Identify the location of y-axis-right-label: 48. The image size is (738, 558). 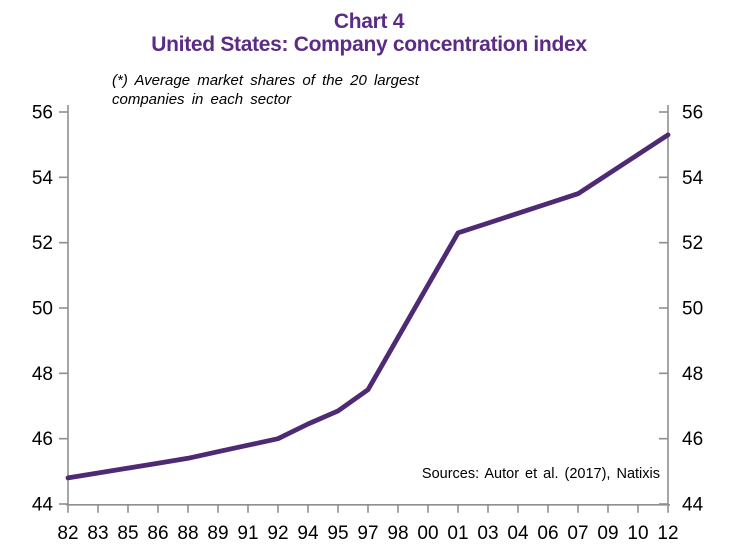
(692, 374).